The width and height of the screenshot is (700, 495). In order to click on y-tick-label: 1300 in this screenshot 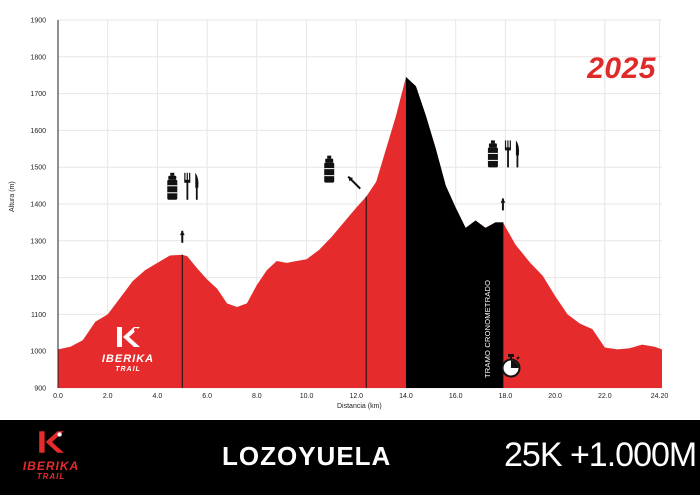, I will do `click(38, 241)`.